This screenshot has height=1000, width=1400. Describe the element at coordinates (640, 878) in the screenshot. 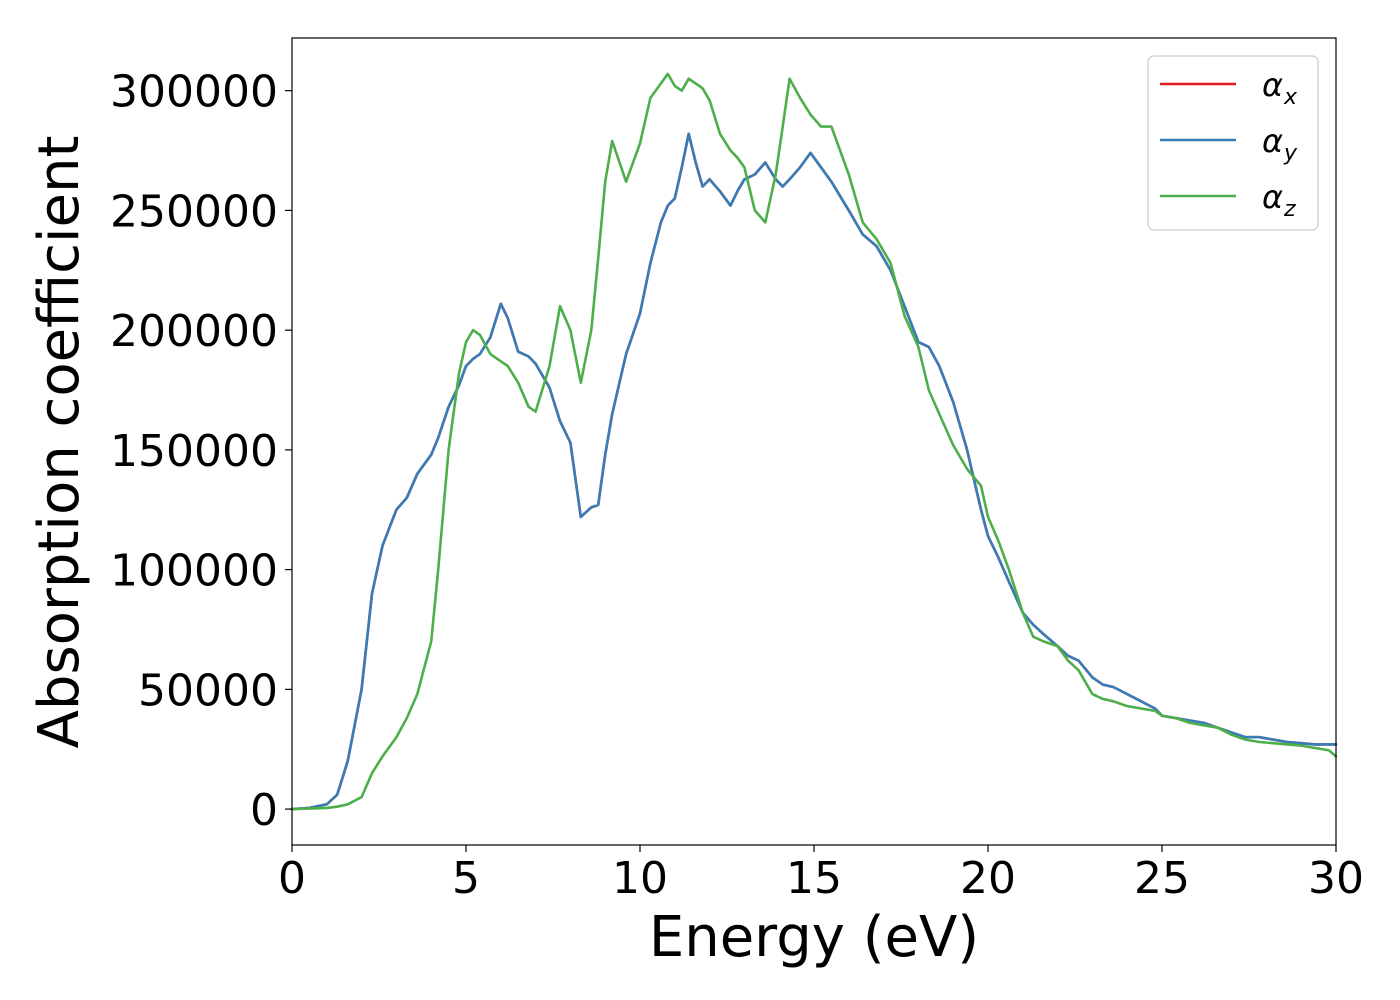

I see `x-tick-label: 10` at that location.